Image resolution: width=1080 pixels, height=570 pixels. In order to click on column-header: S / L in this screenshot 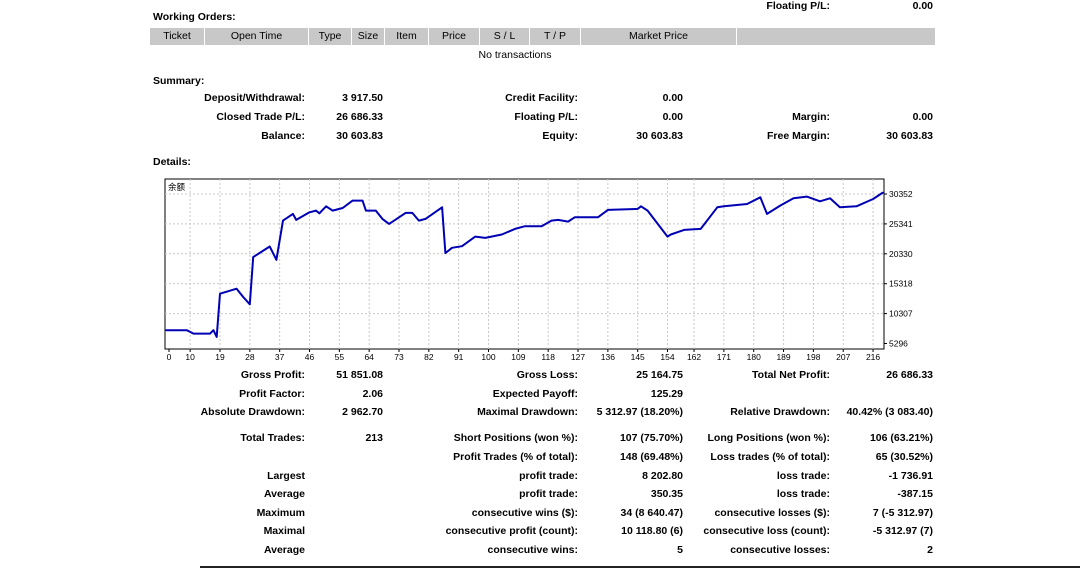, I will do `click(504, 36)`.